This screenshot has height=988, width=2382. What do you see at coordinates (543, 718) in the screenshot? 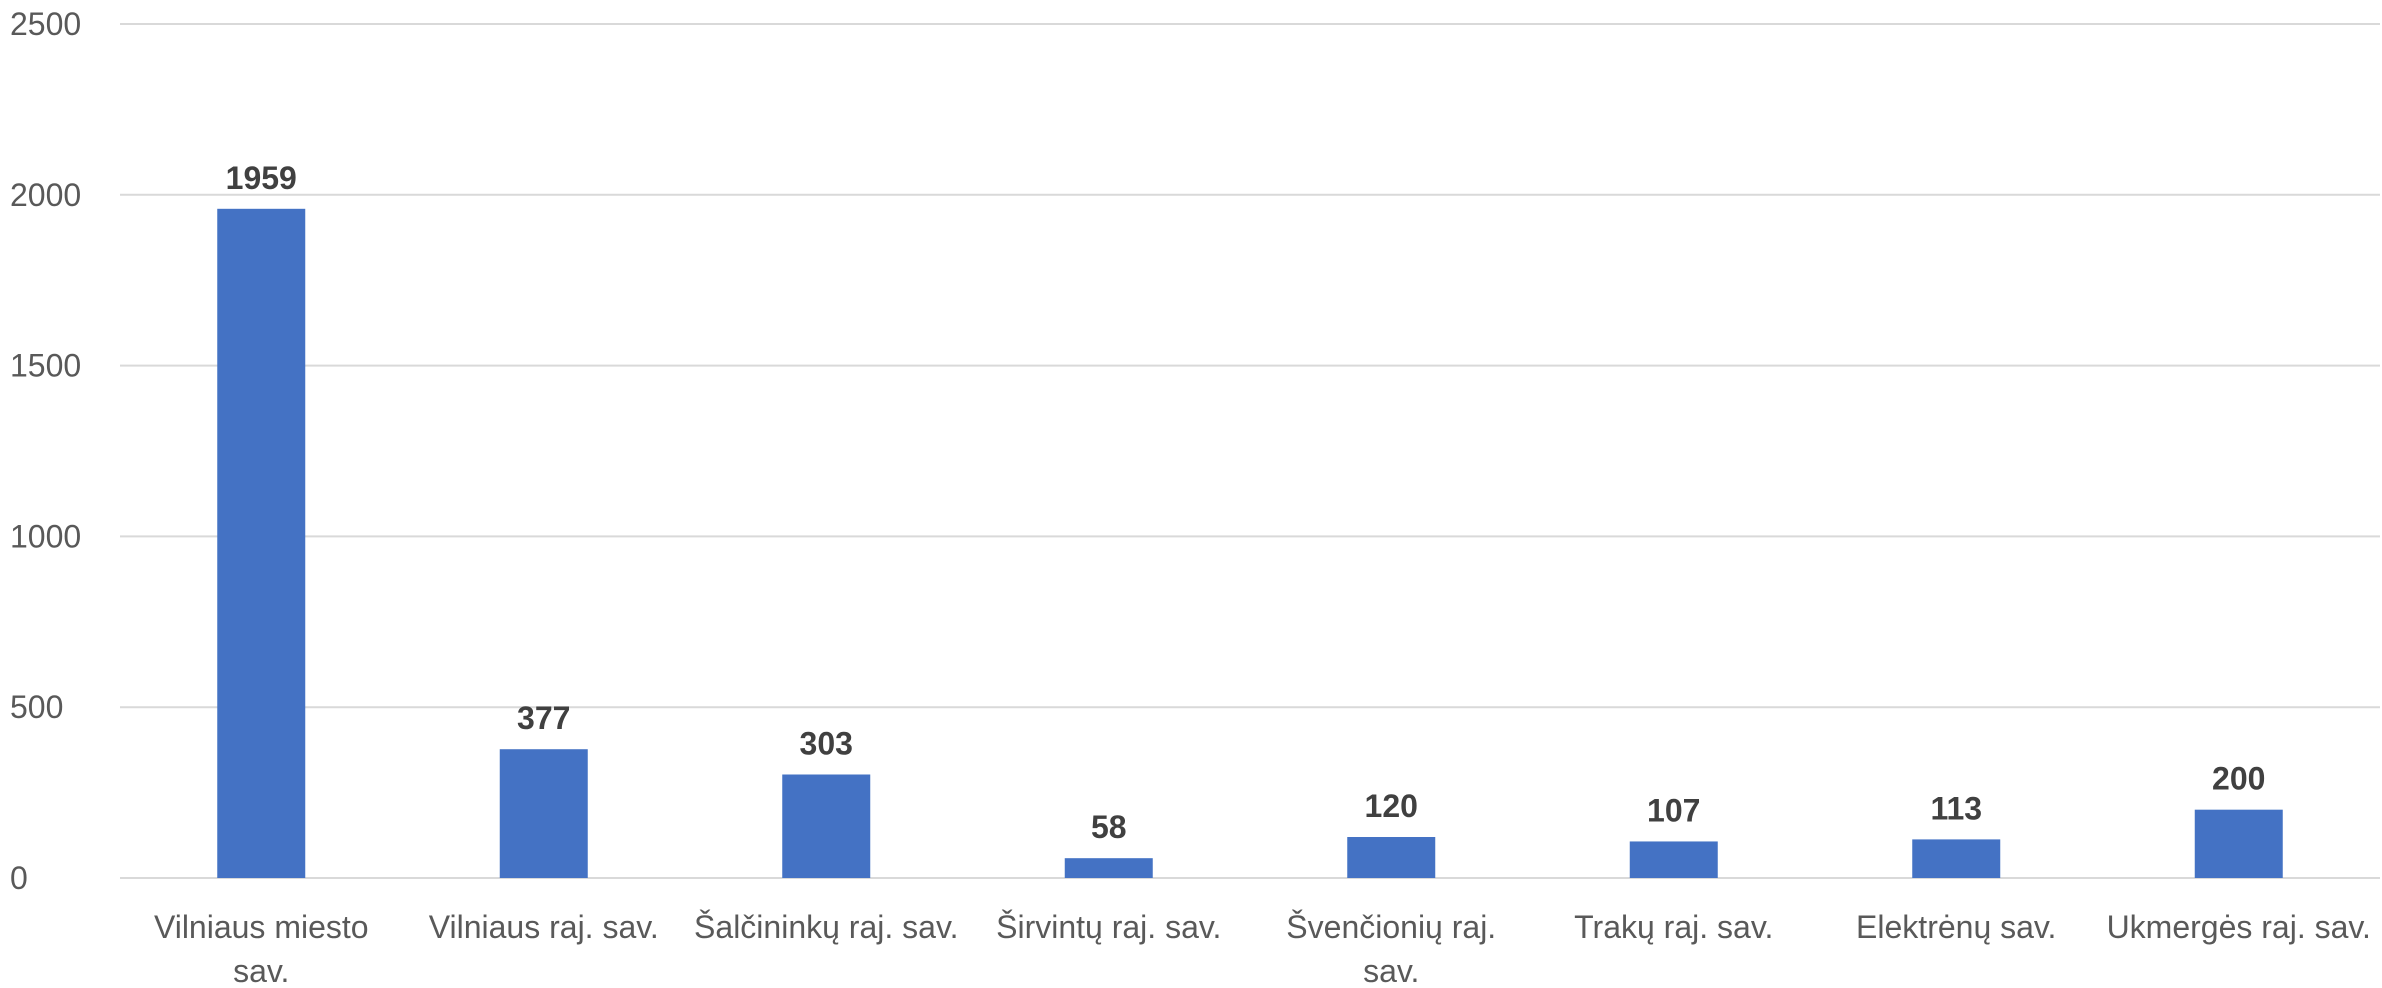
I see `data-label: 377` at bounding box center [543, 718].